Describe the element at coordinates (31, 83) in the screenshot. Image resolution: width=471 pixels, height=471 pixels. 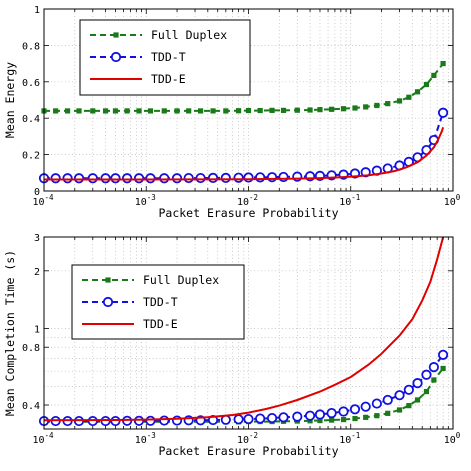
I see `y-tick-label: 0.6` at that location.